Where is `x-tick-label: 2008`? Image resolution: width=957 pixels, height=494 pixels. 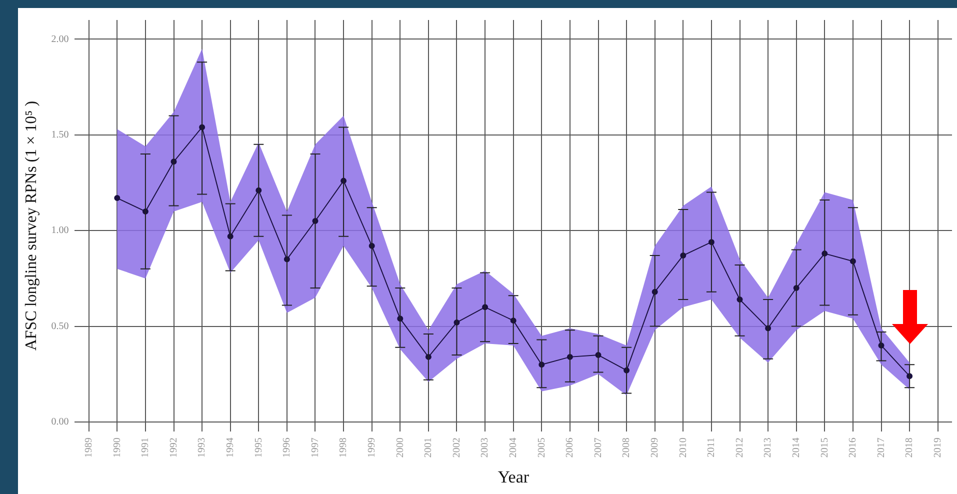 x-tick-label: 2008 is located at coordinates (626, 448).